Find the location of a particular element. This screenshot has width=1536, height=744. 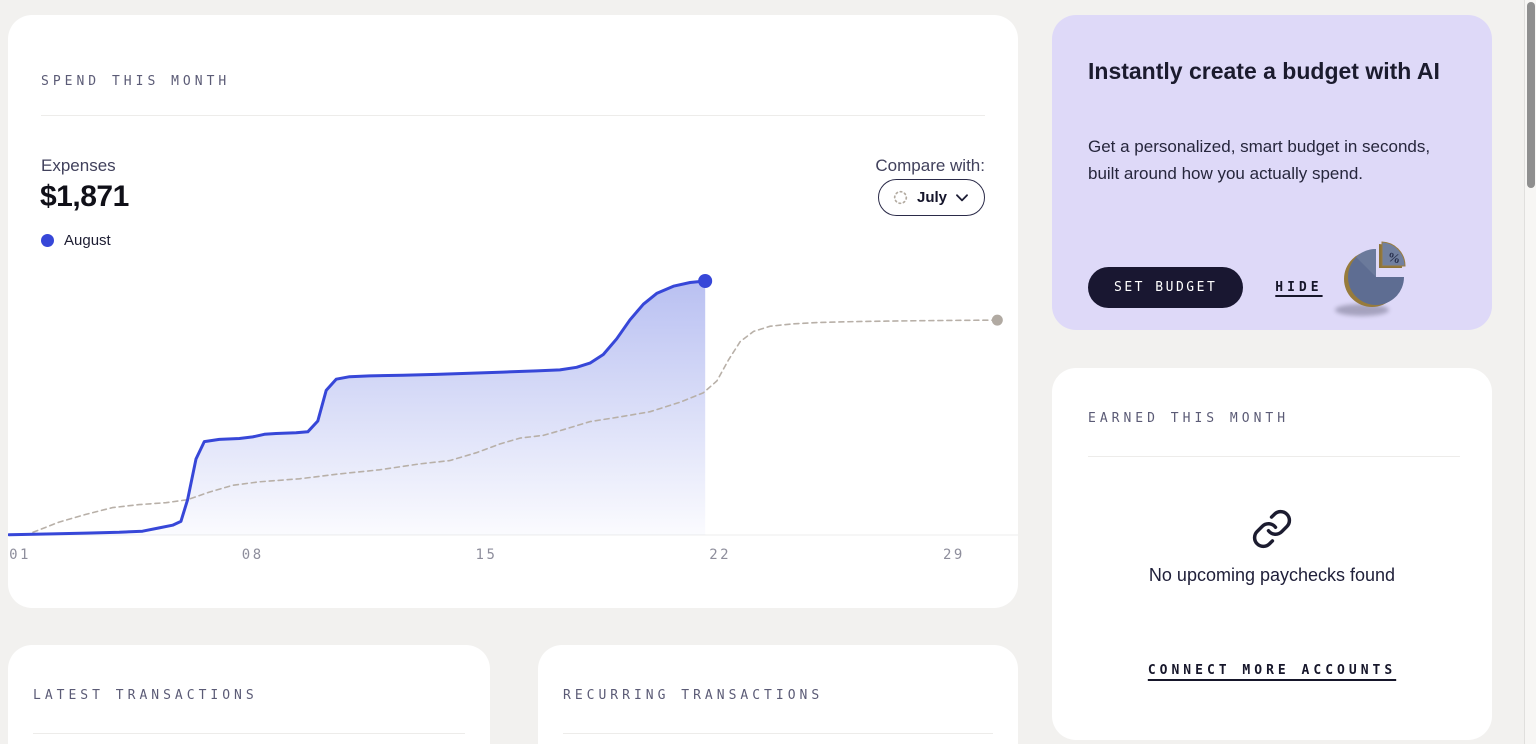

recurring-transactions-card: RECURRING TRANSACTIONS is located at coordinates (778, 694).